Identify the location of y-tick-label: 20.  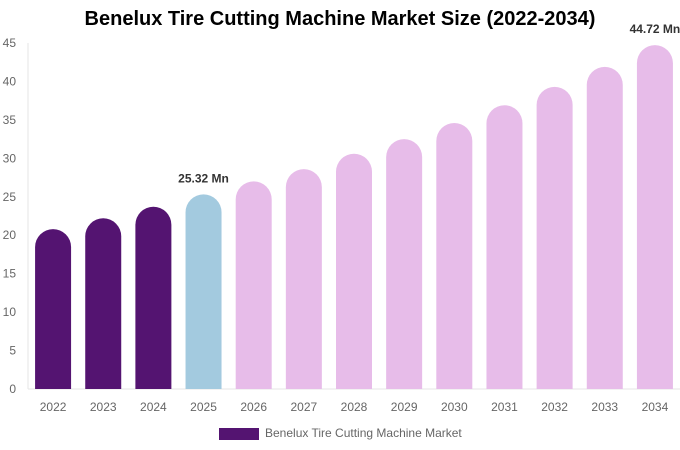
(10, 235).